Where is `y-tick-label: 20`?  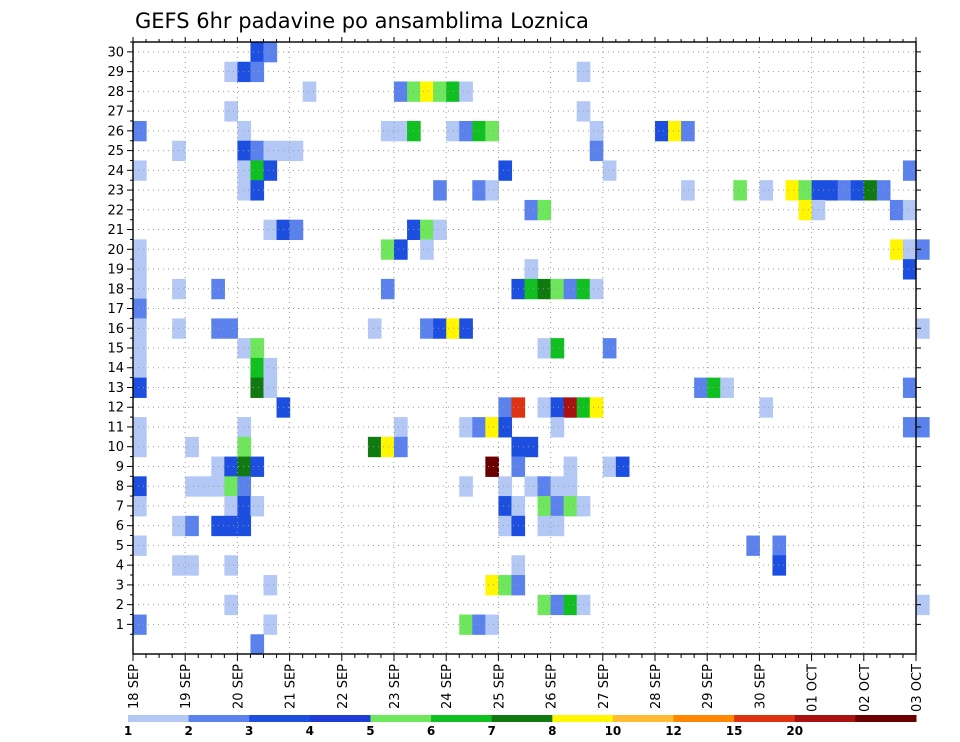 y-tick-label: 20 is located at coordinates (115, 250).